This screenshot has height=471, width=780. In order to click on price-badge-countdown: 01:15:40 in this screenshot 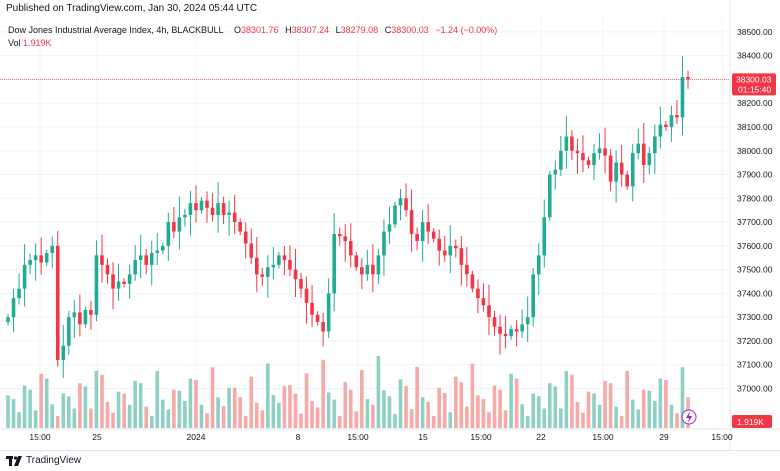, I will do `click(754, 89)`.